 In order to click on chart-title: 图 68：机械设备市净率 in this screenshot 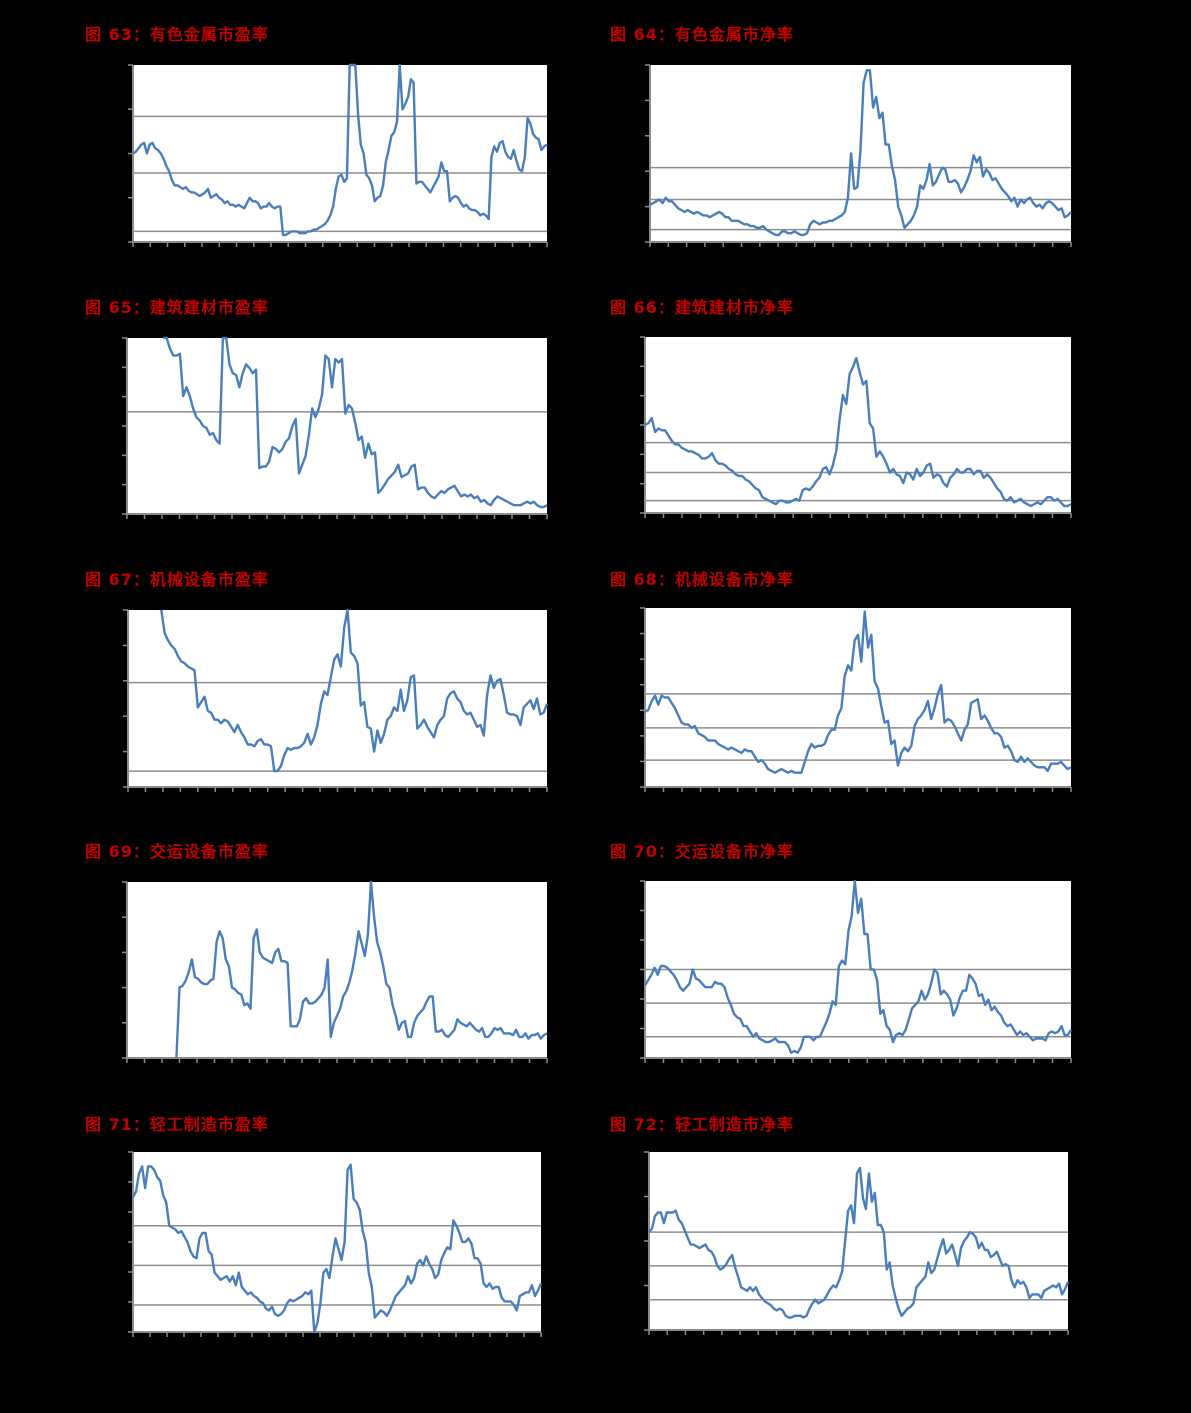, I will do `click(702, 579)`.